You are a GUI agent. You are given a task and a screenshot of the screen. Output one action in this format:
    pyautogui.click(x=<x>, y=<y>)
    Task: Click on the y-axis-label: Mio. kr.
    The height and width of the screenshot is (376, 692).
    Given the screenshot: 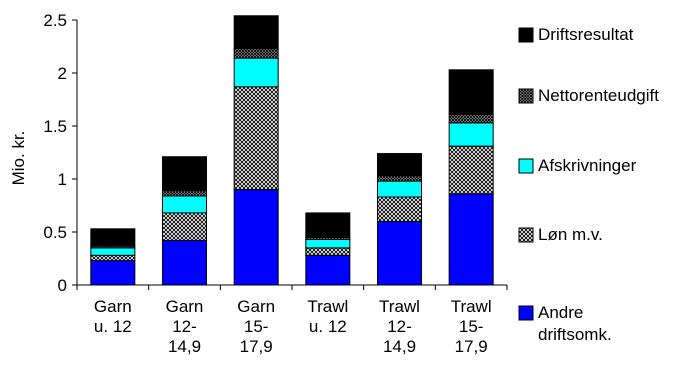 What is the action you would take?
    pyautogui.click(x=18, y=158)
    